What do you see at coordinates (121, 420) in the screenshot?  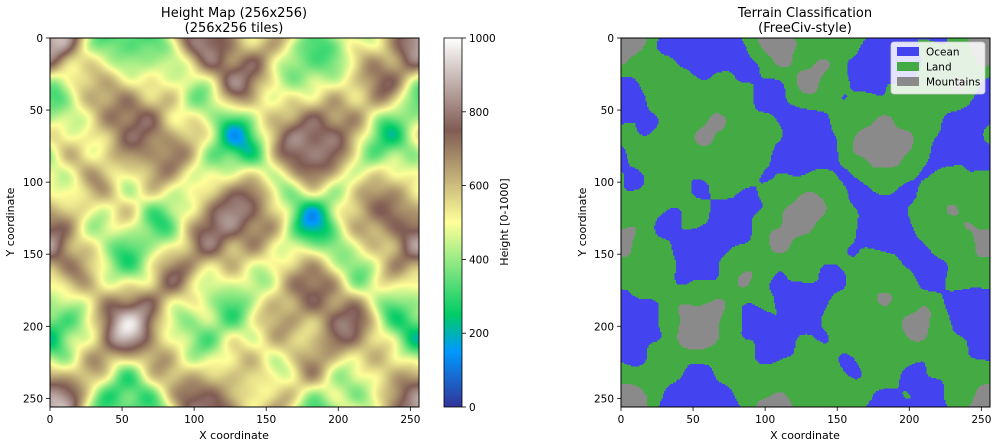 I see `height-map-xtick-label: 50` at bounding box center [121, 420].